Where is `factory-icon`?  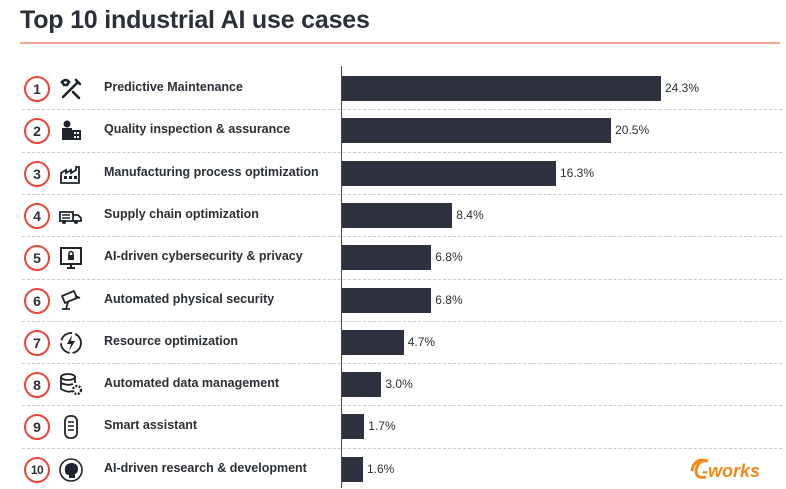
factory-icon is located at coordinates (71, 174).